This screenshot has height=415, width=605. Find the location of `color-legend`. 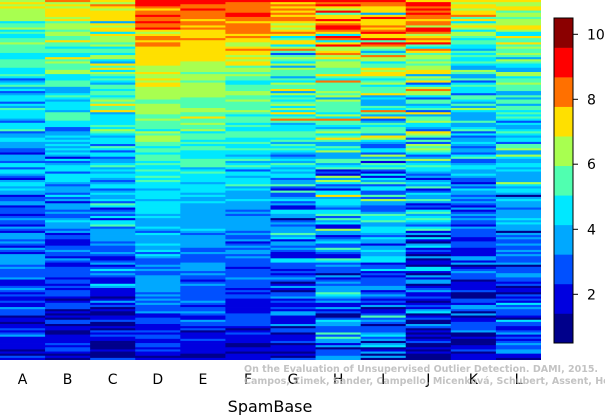

color-legend is located at coordinates (563, 180).